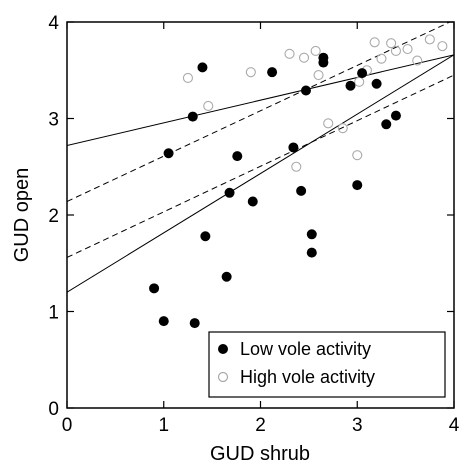 This screenshot has width=459, height=465. Describe the element at coordinates (357, 425) in the screenshot. I see `x-tick-label: 3` at that location.